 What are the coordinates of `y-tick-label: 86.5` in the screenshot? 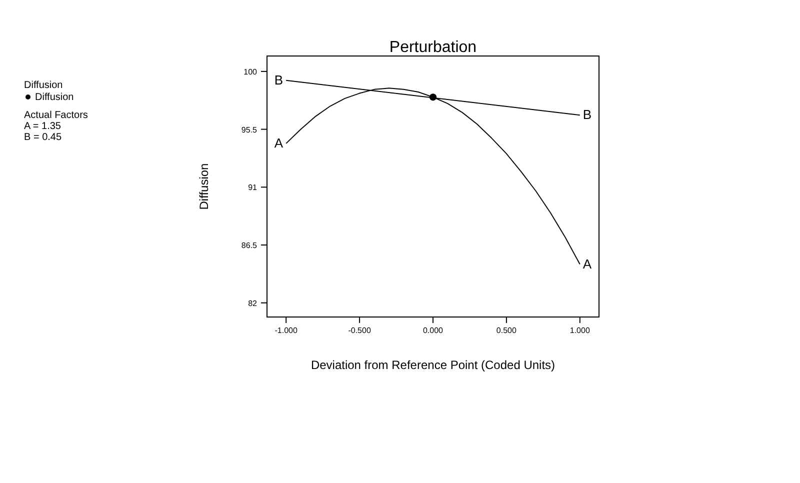 It's located at (249, 245).